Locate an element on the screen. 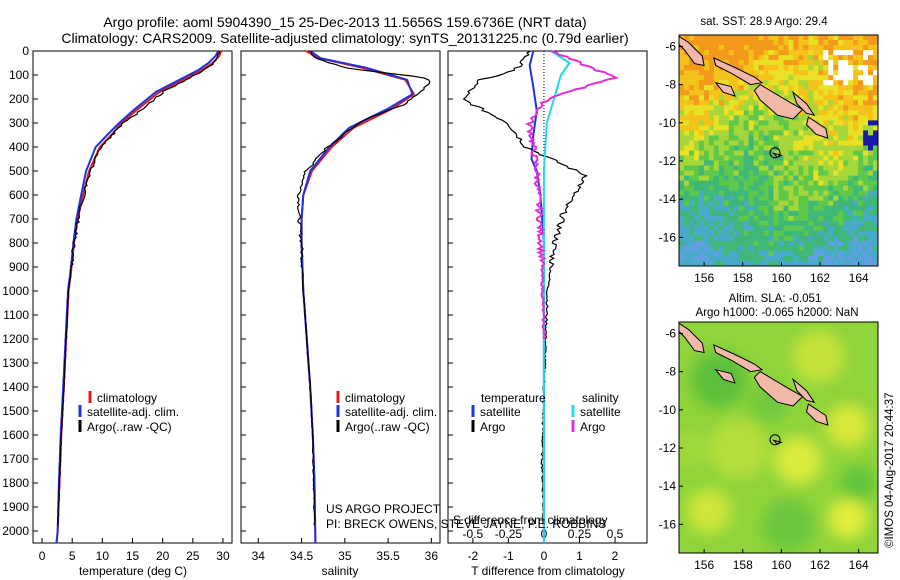 This screenshot has height=580, width=900. difference-series-salinity-satellite is located at coordinates (556, 296).